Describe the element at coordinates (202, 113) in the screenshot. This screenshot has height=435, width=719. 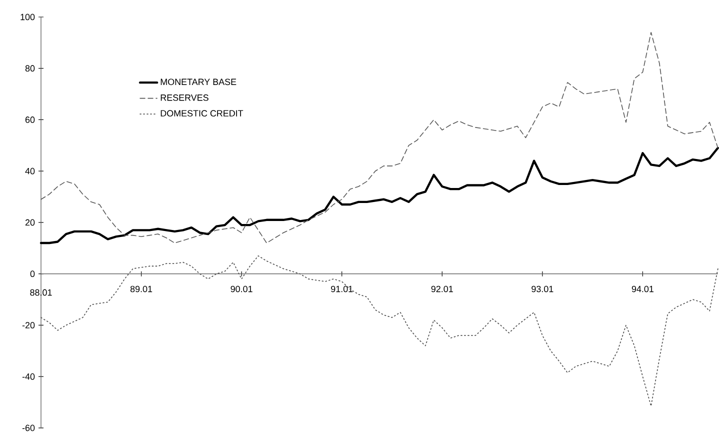
I see `legend-label: DOMESTIC CREDIT` at that location.